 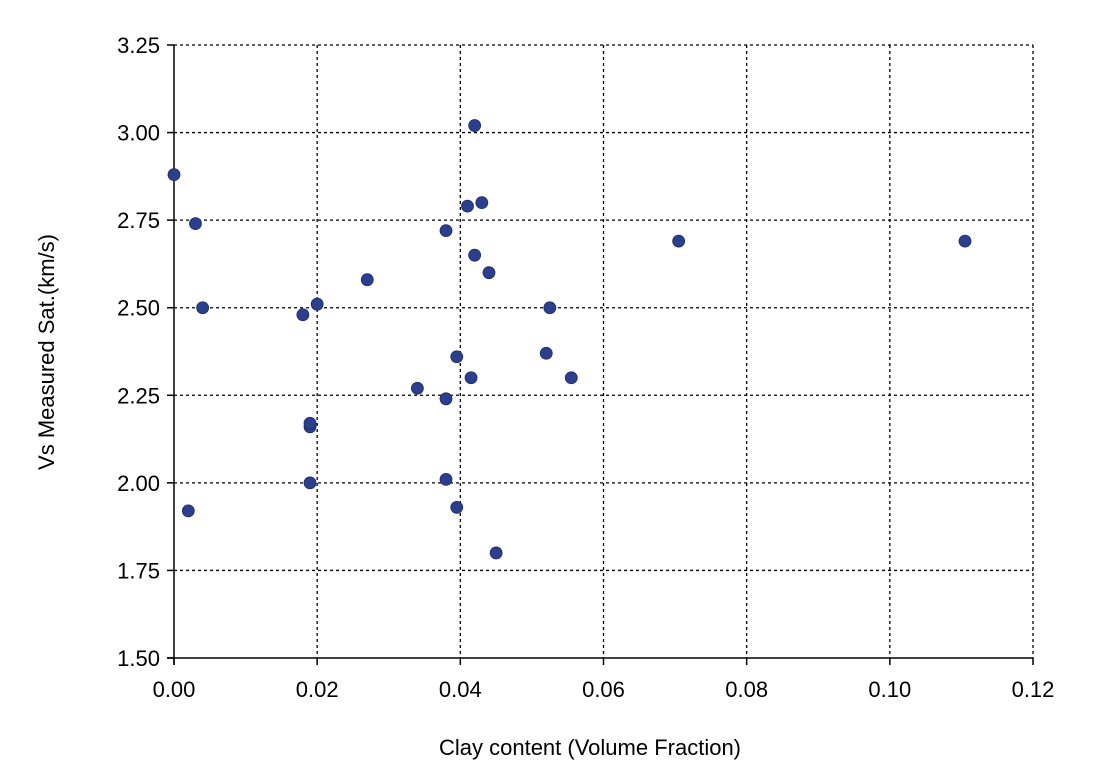 What do you see at coordinates (138, 483) in the screenshot?
I see `y-tick-label: 2.00` at bounding box center [138, 483].